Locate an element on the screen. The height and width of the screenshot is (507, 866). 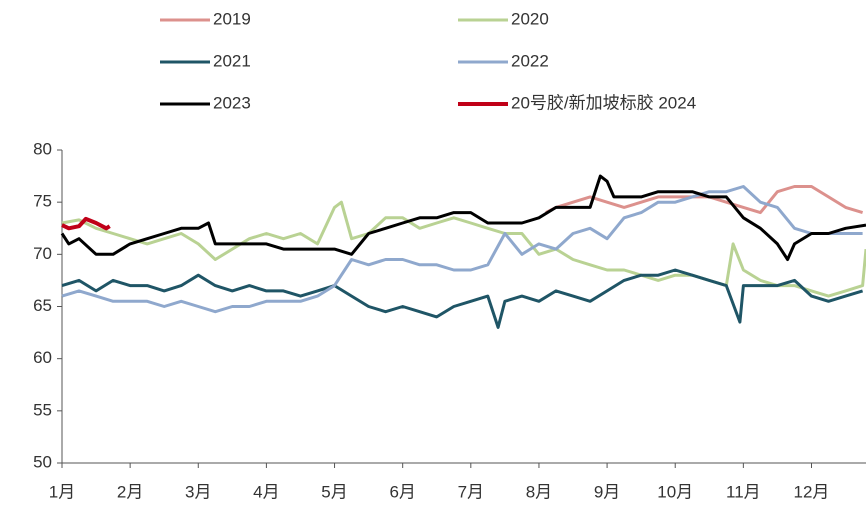
y-tick-label: 65 is located at coordinates (42, 305).